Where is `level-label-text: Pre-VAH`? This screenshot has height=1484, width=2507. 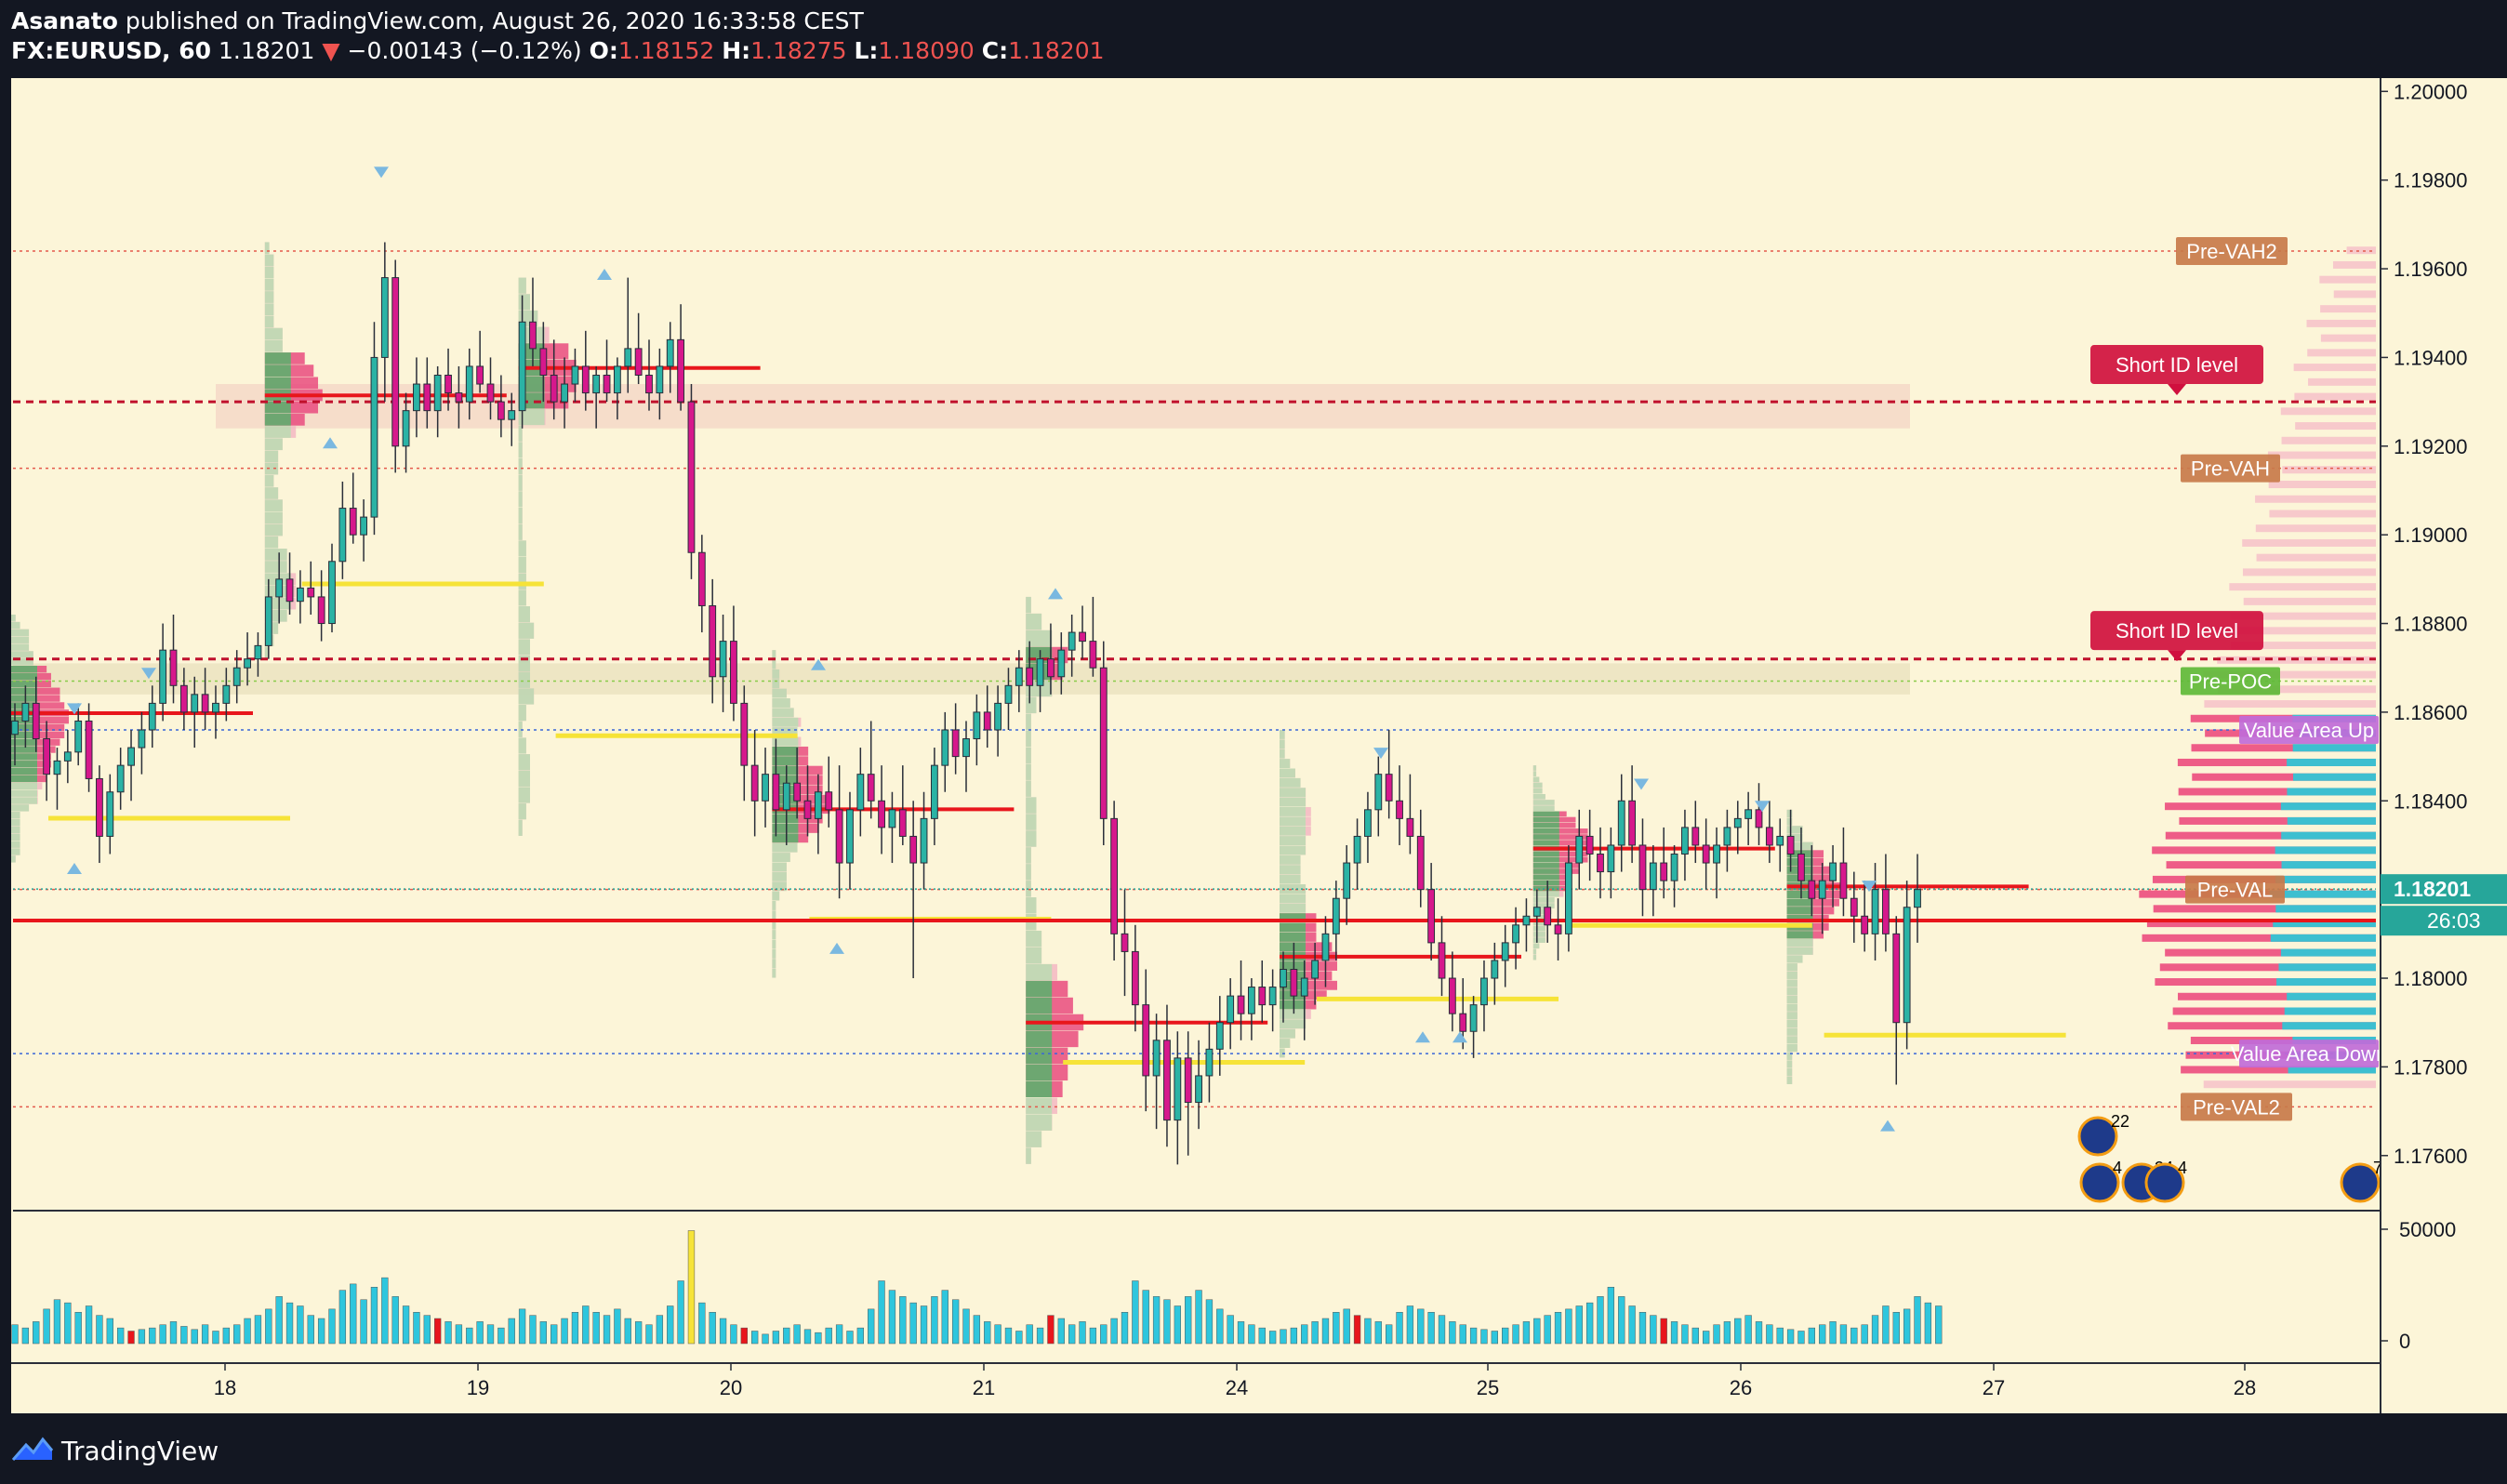
level-label-text: Pre-VAH is located at coordinates (2230, 469).